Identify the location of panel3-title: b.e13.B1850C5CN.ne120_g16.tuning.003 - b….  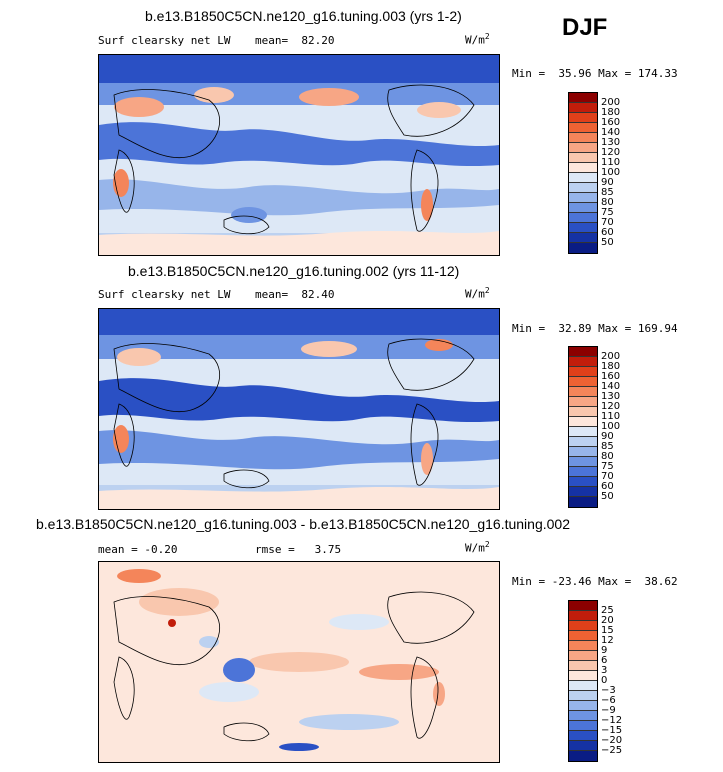
(303, 524).